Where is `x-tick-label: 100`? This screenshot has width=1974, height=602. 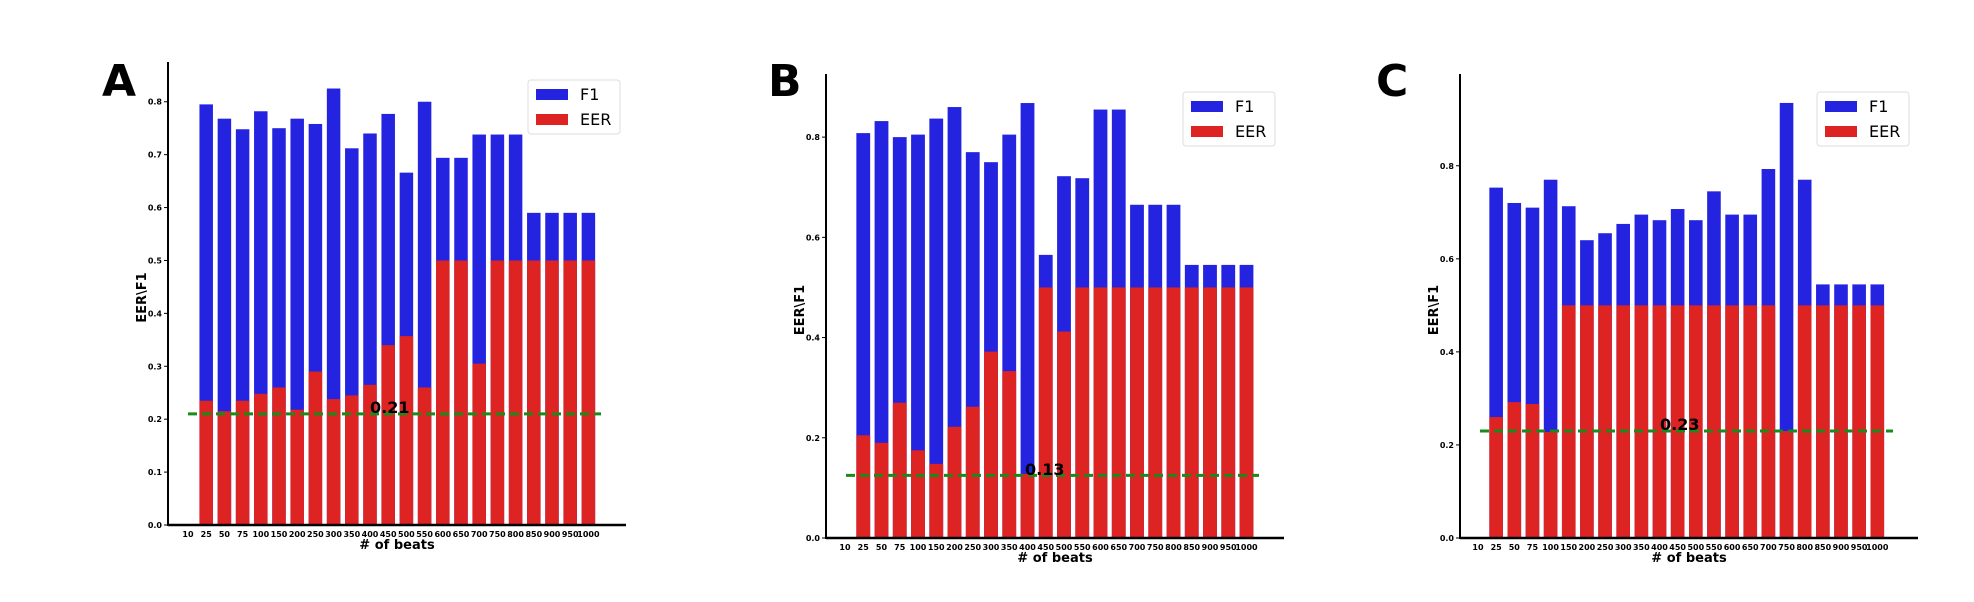
x-tick-label: 100 is located at coordinates (918, 547).